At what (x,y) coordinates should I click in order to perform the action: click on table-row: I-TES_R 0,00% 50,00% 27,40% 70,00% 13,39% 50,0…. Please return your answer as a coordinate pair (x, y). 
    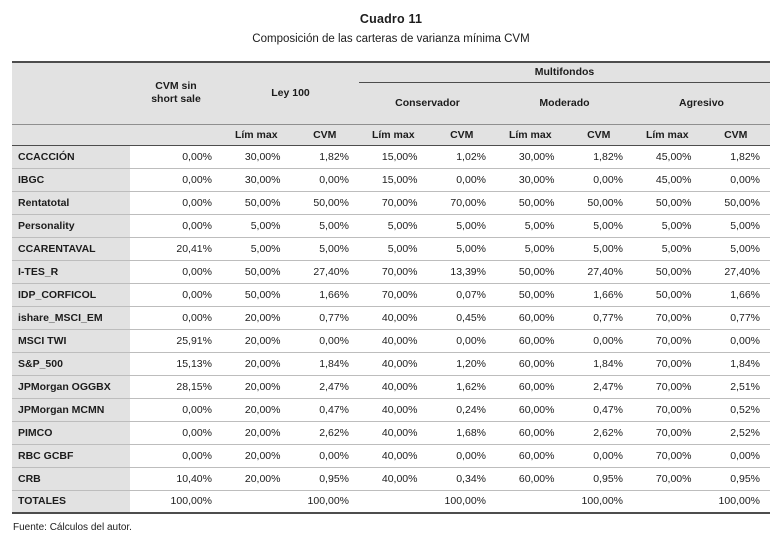
    Looking at the image, I should click on (391, 272).